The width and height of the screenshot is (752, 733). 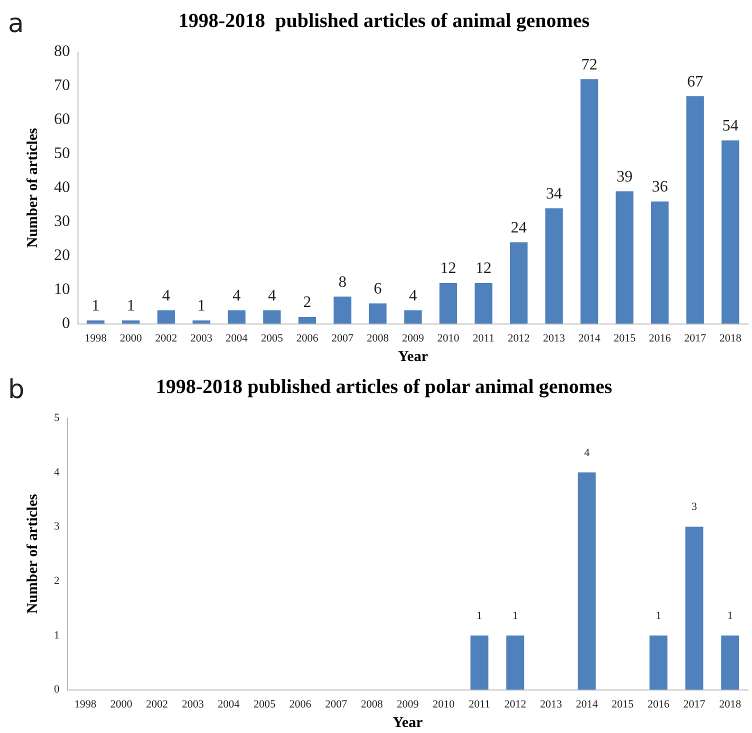 What do you see at coordinates (16, 389) in the screenshot?
I see `text: b` at bounding box center [16, 389].